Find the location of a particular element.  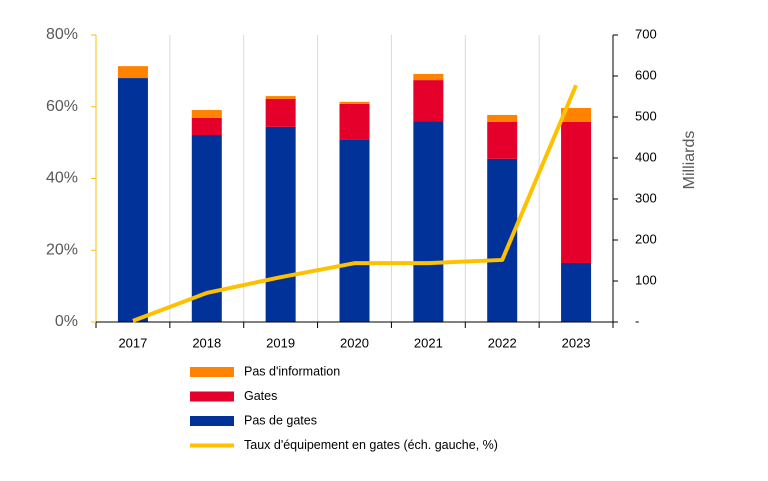

x-tick-label: 2023 is located at coordinates (576, 342).